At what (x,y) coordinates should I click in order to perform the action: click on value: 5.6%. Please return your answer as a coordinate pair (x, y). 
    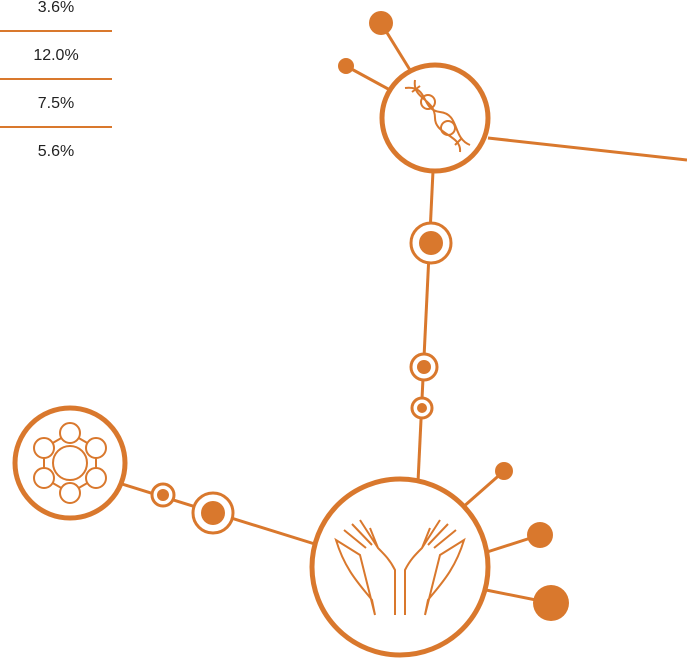
    Looking at the image, I should click on (56, 151).